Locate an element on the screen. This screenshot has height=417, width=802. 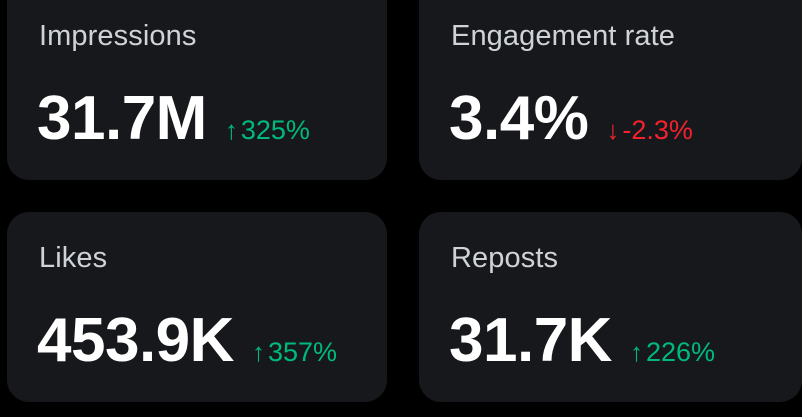
engagement-rate-value: 3.4% is located at coordinates (519, 118).